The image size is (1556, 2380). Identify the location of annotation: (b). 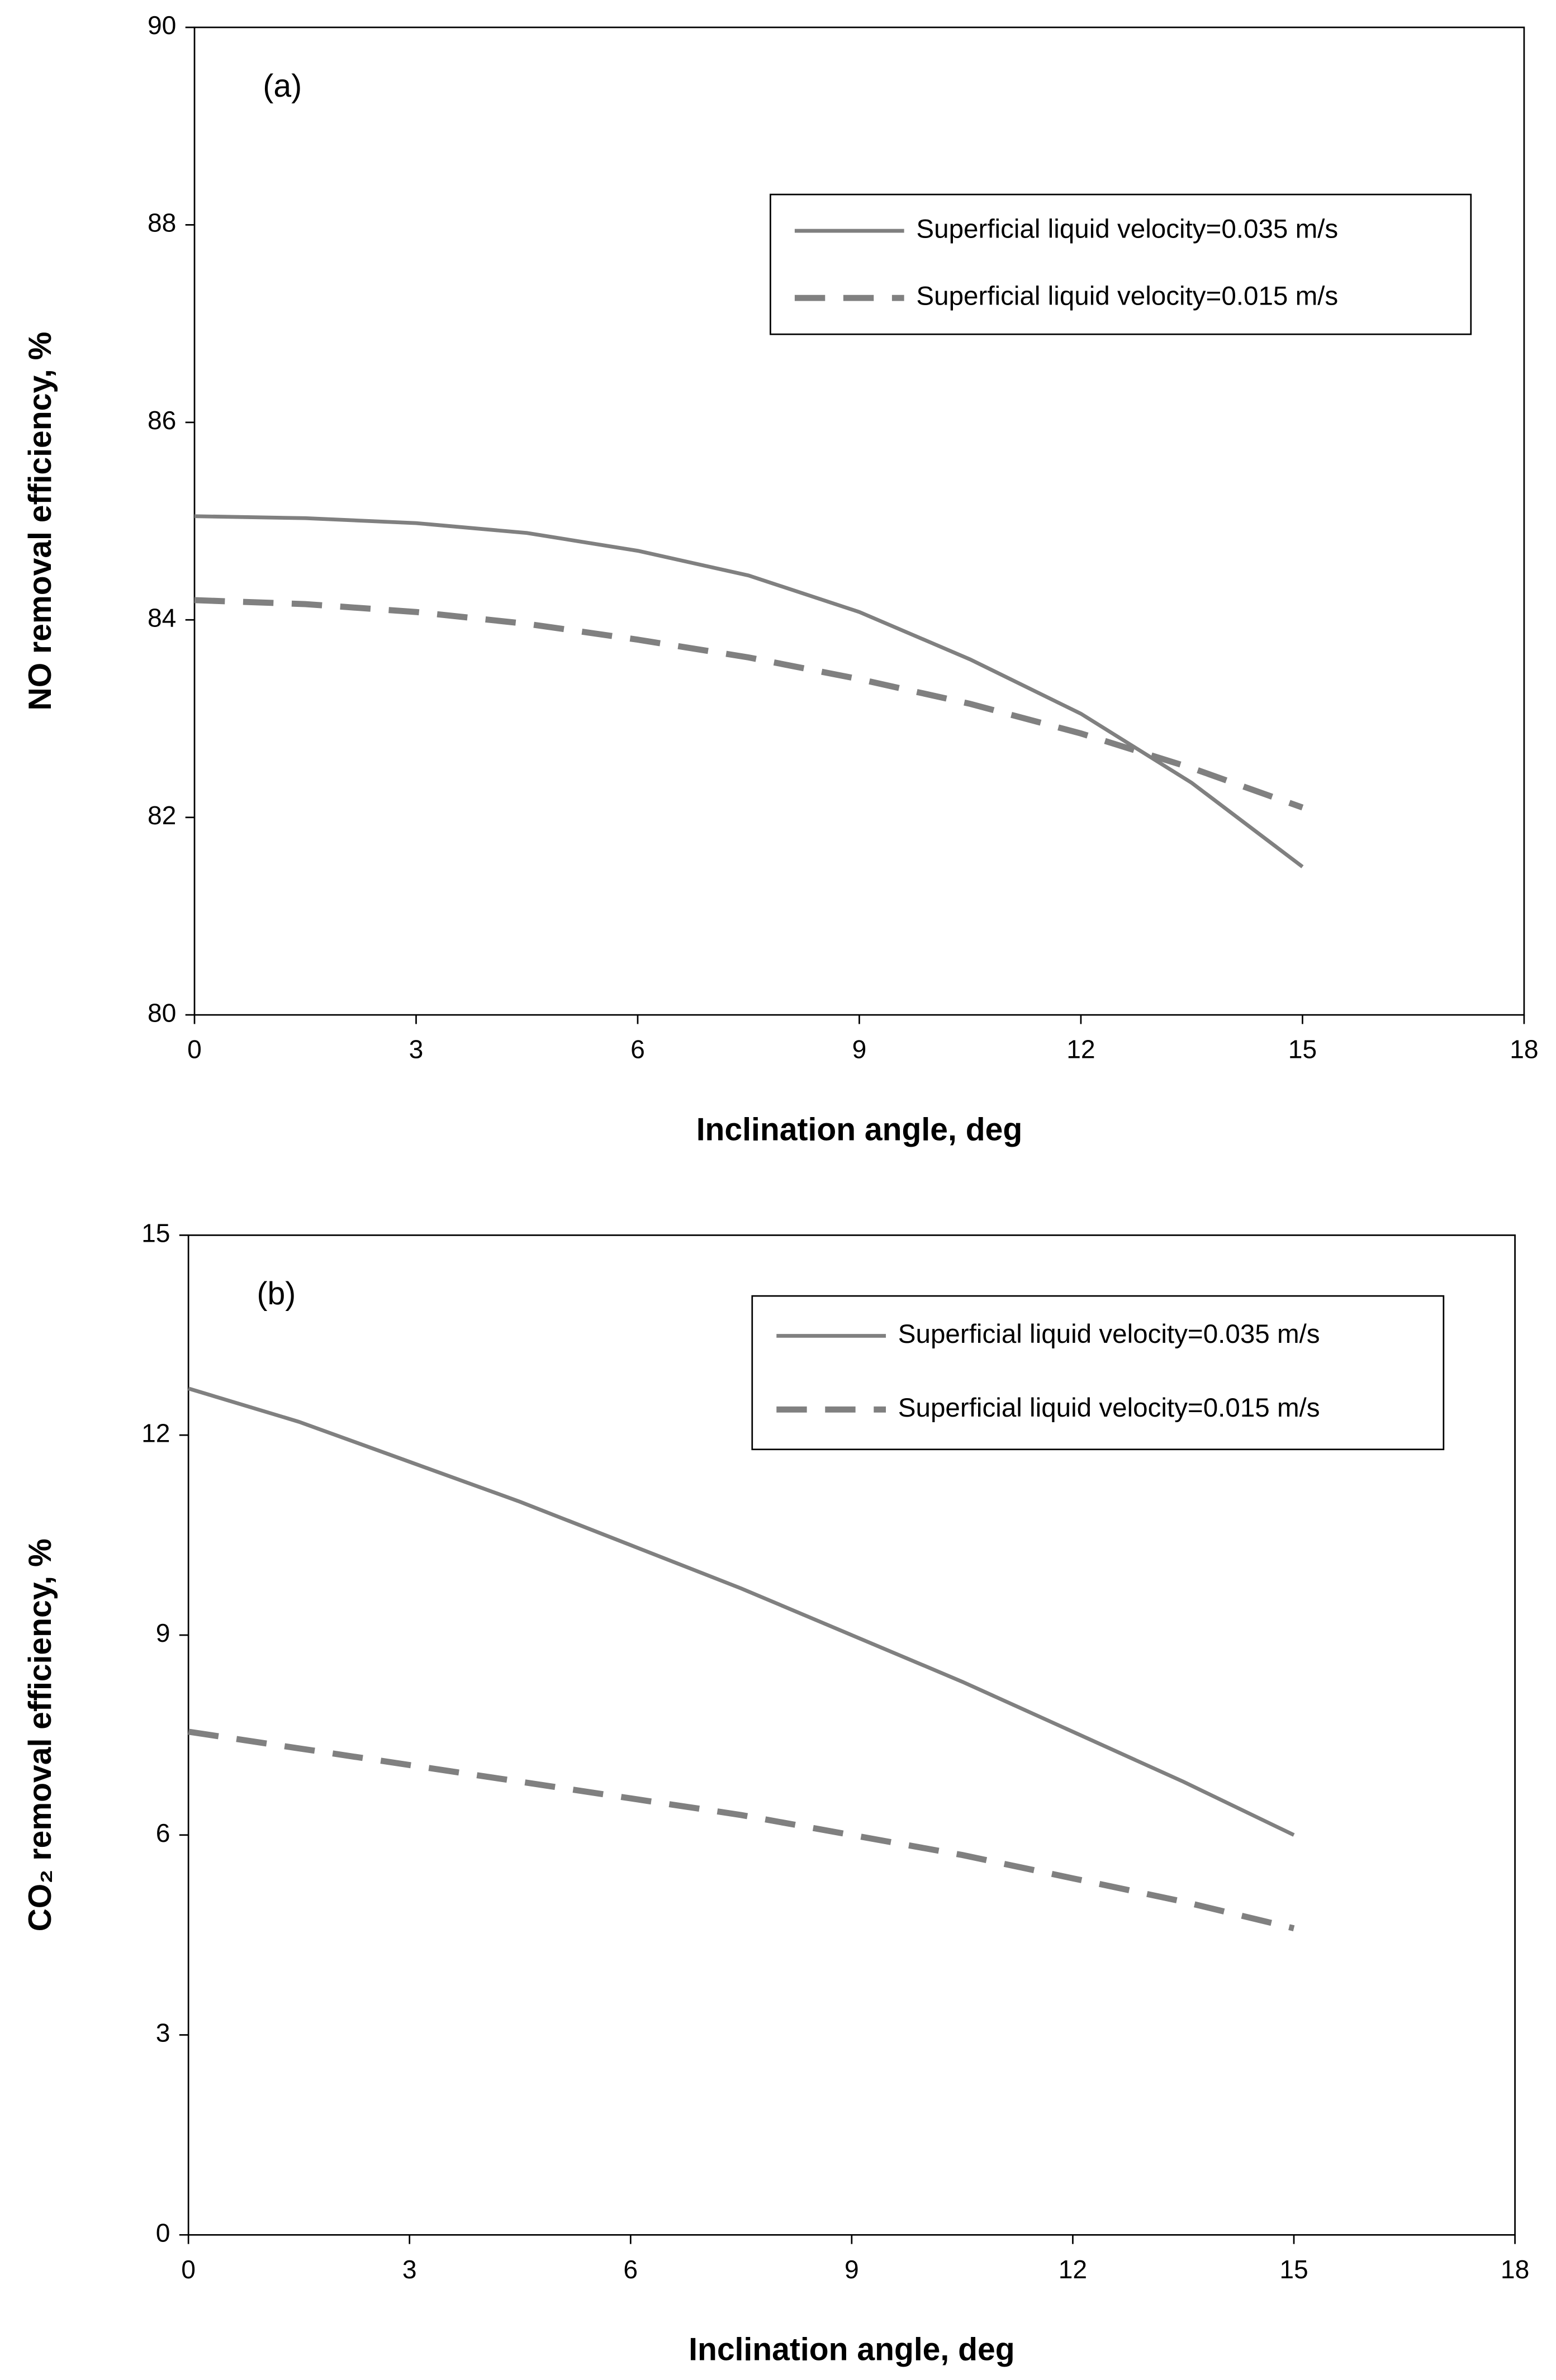
(276, 1294).